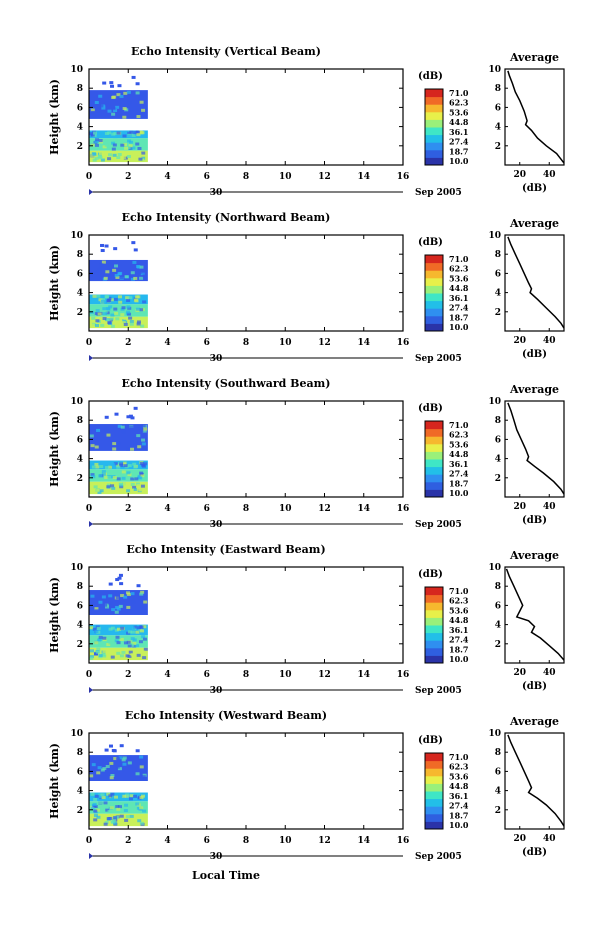  I want to click on x-tick-label: 16, so click(403, 675).